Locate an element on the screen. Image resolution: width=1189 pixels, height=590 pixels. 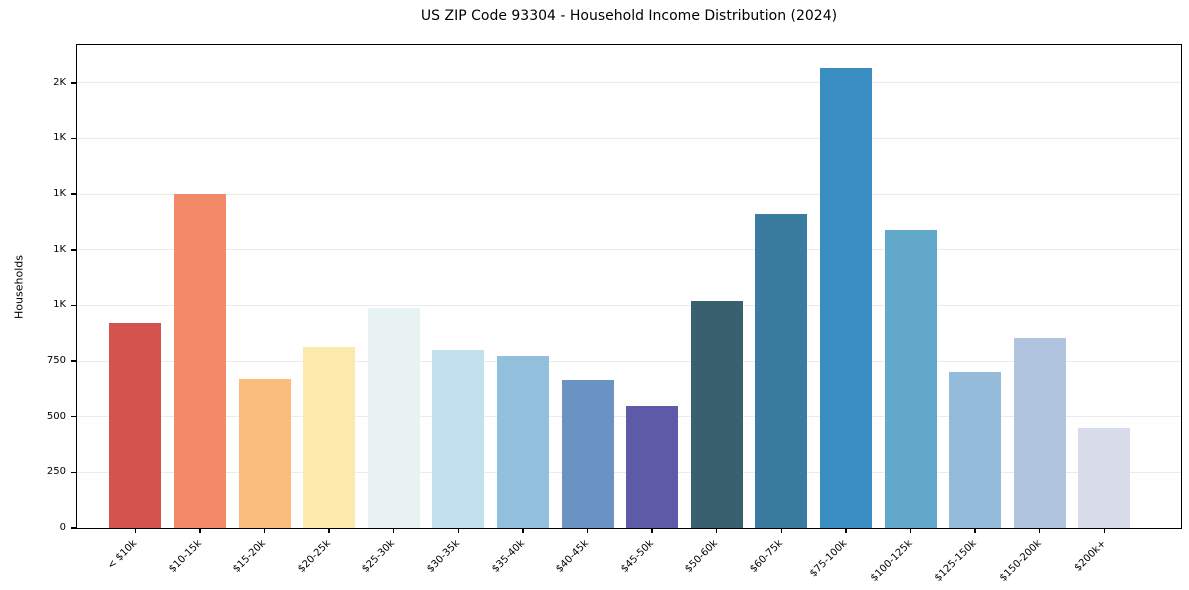
x-tick-label: $35-40k is located at coordinates (508, 556).